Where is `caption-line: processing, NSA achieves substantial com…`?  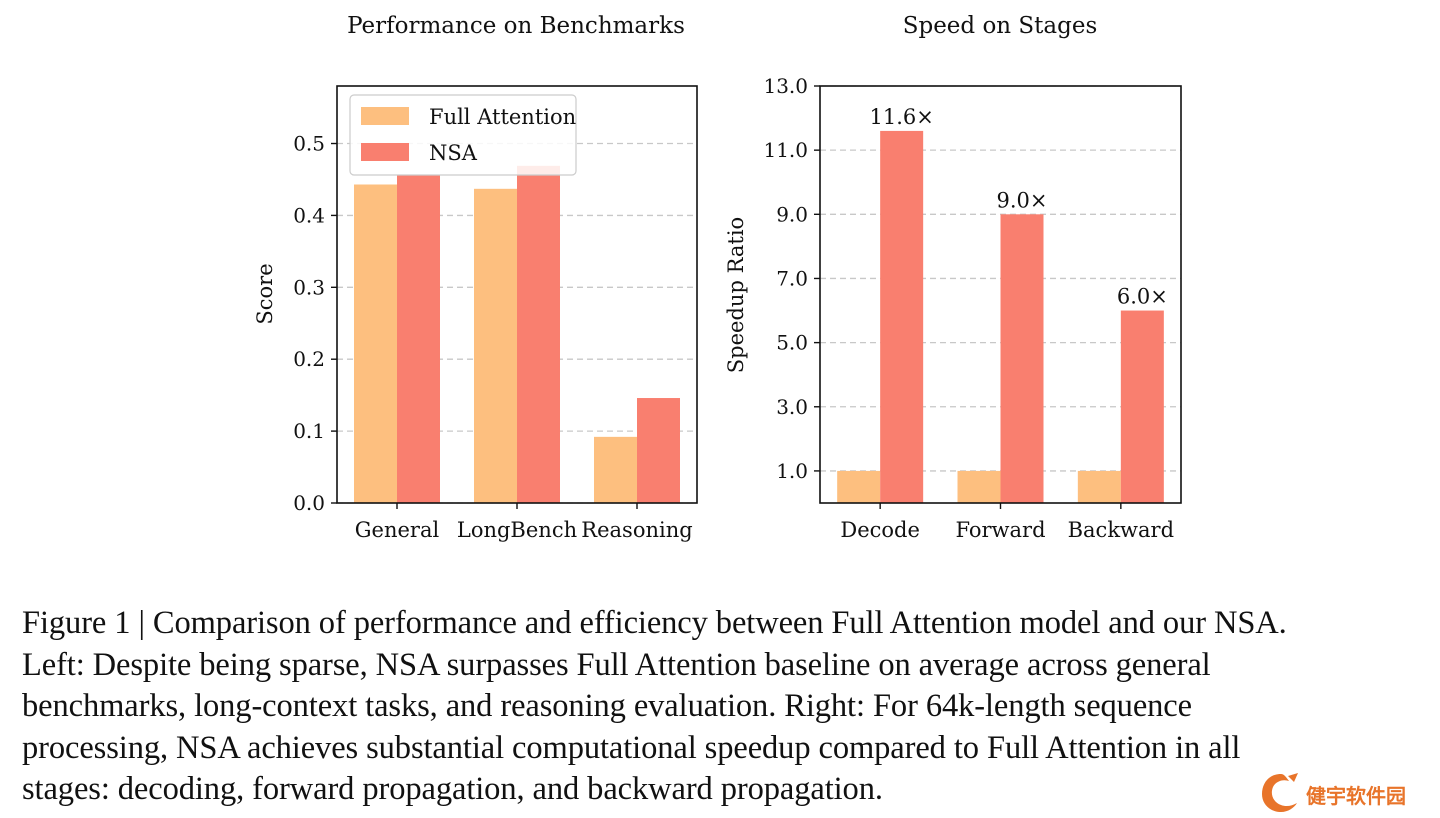
caption-line: processing, NSA achieves substantial com… is located at coordinates (631, 747).